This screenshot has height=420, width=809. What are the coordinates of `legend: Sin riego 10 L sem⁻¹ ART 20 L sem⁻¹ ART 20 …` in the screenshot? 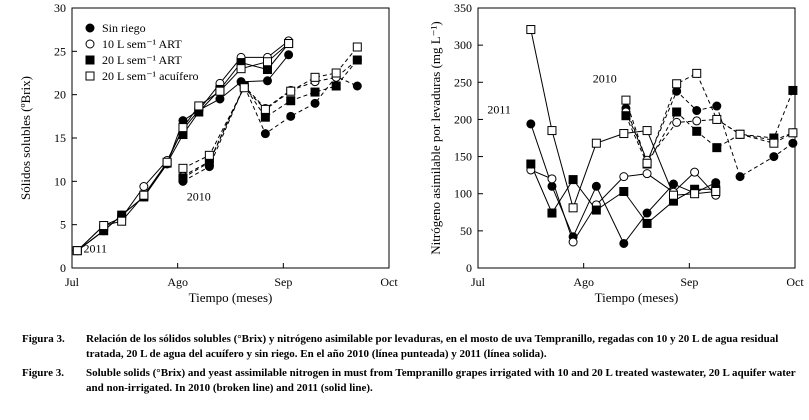 It's located at (141, 52).